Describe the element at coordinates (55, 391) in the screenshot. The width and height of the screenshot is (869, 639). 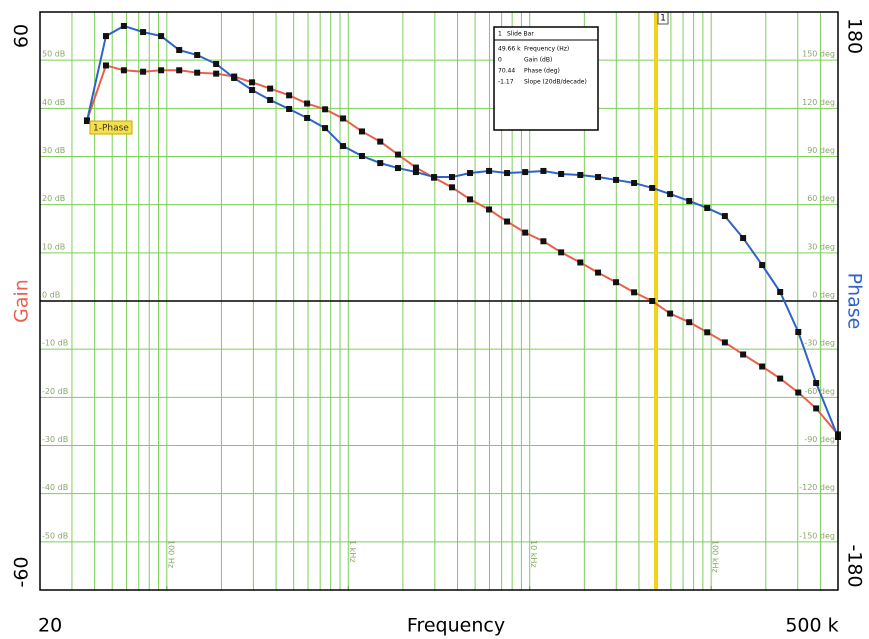
I see `y-tick-label: -20 dB` at that location.